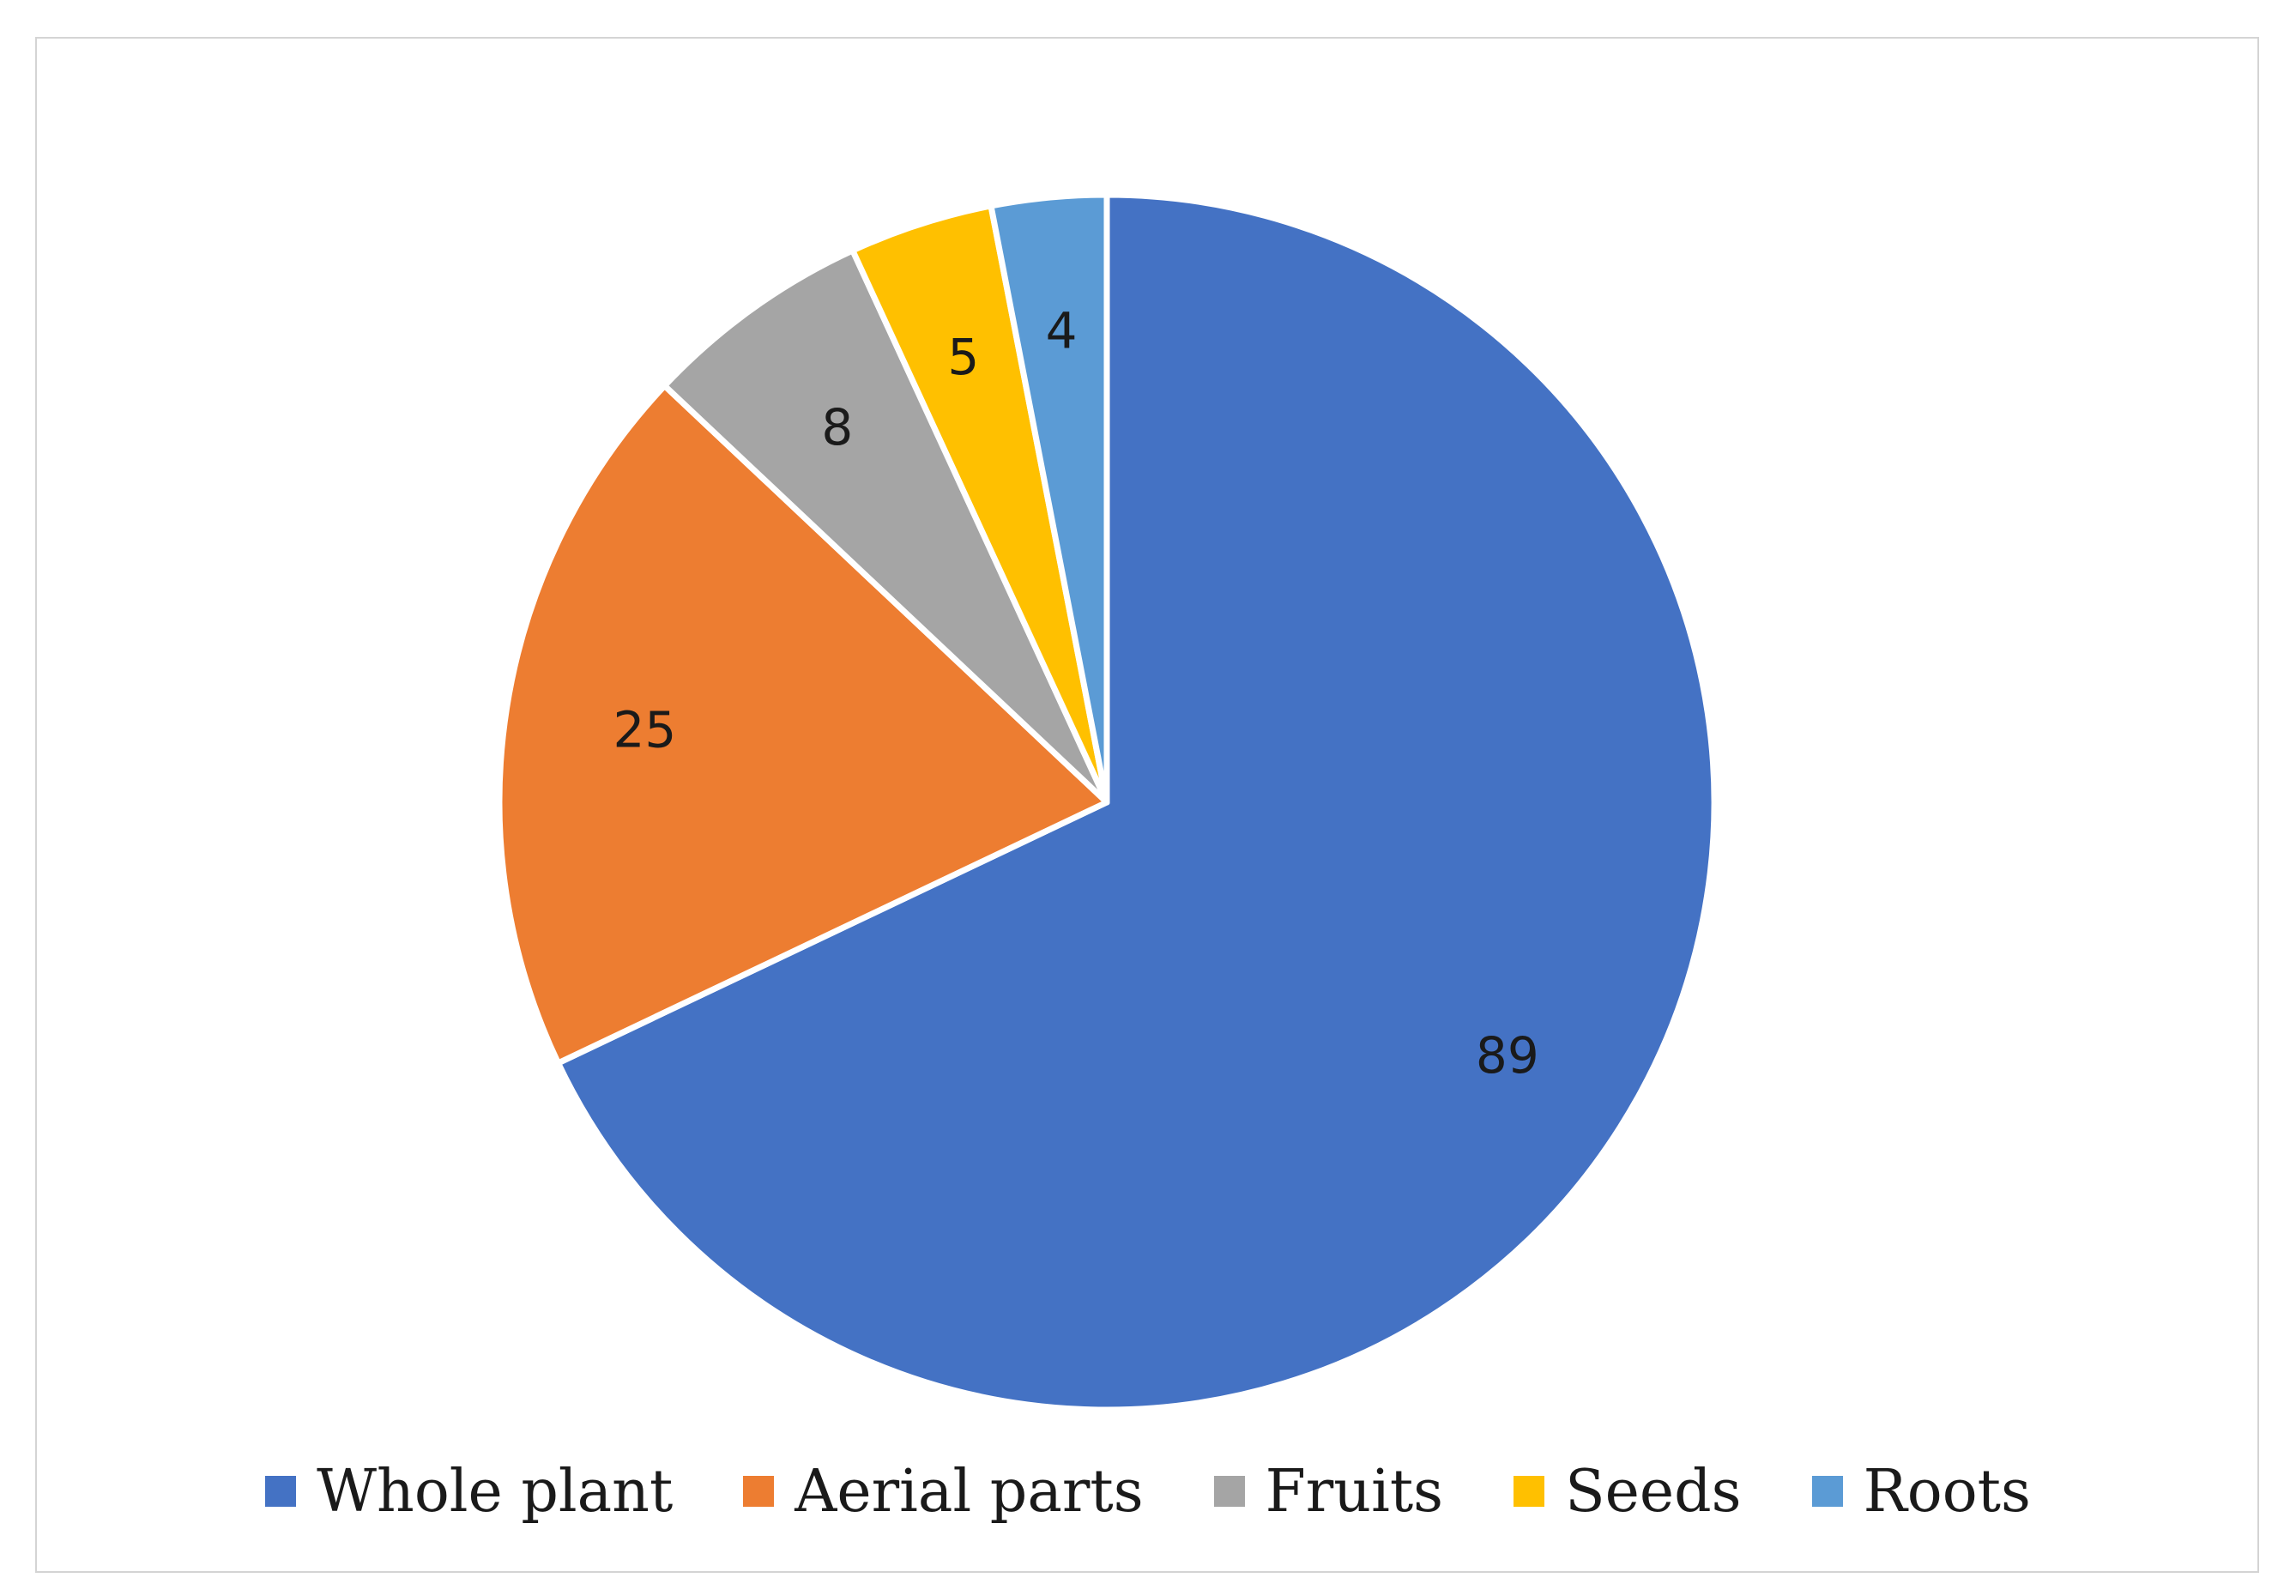  What do you see at coordinates (1229, 1491) in the screenshot?
I see `legend-swatch-fruits` at bounding box center [1229, 1491].